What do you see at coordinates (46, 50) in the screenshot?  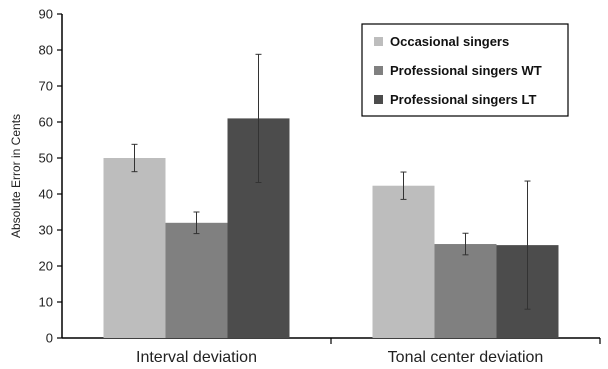 I see `y-tick-label: 80` at bounding box center [46, 50].